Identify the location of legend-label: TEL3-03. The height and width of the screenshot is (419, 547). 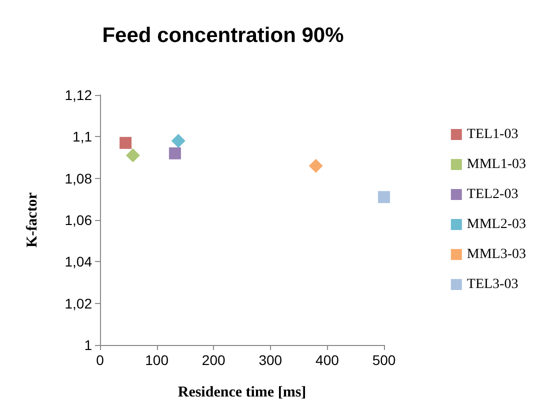
(492, 284).